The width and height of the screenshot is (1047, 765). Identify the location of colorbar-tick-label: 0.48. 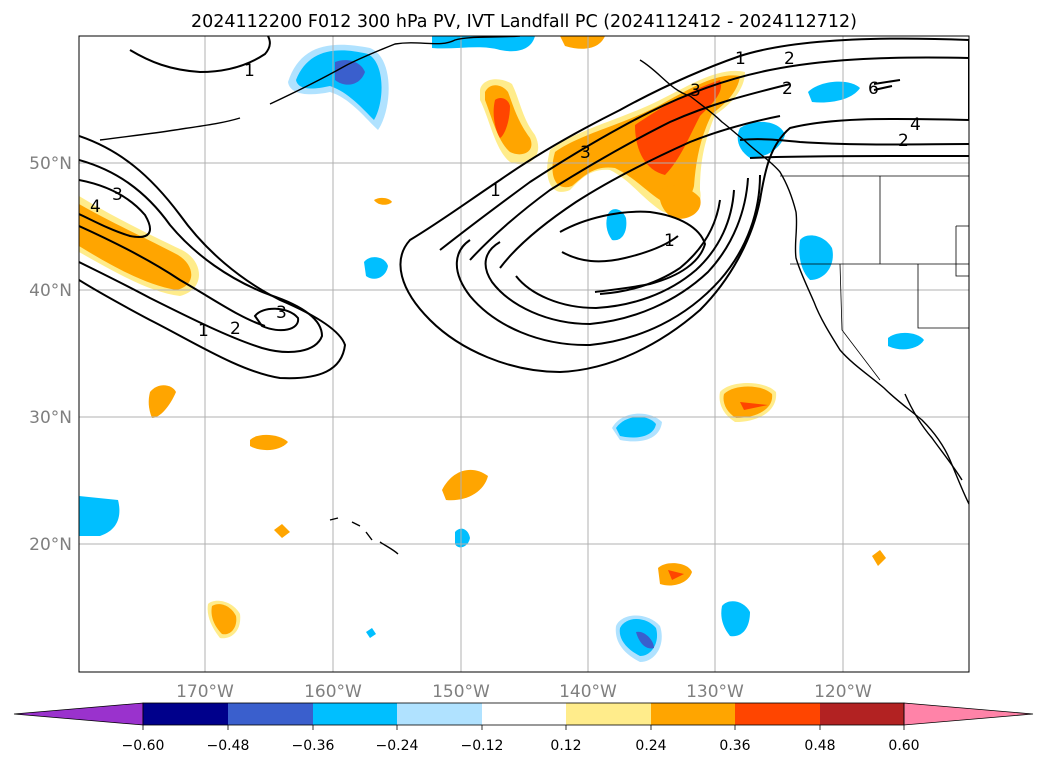
(819, 746).